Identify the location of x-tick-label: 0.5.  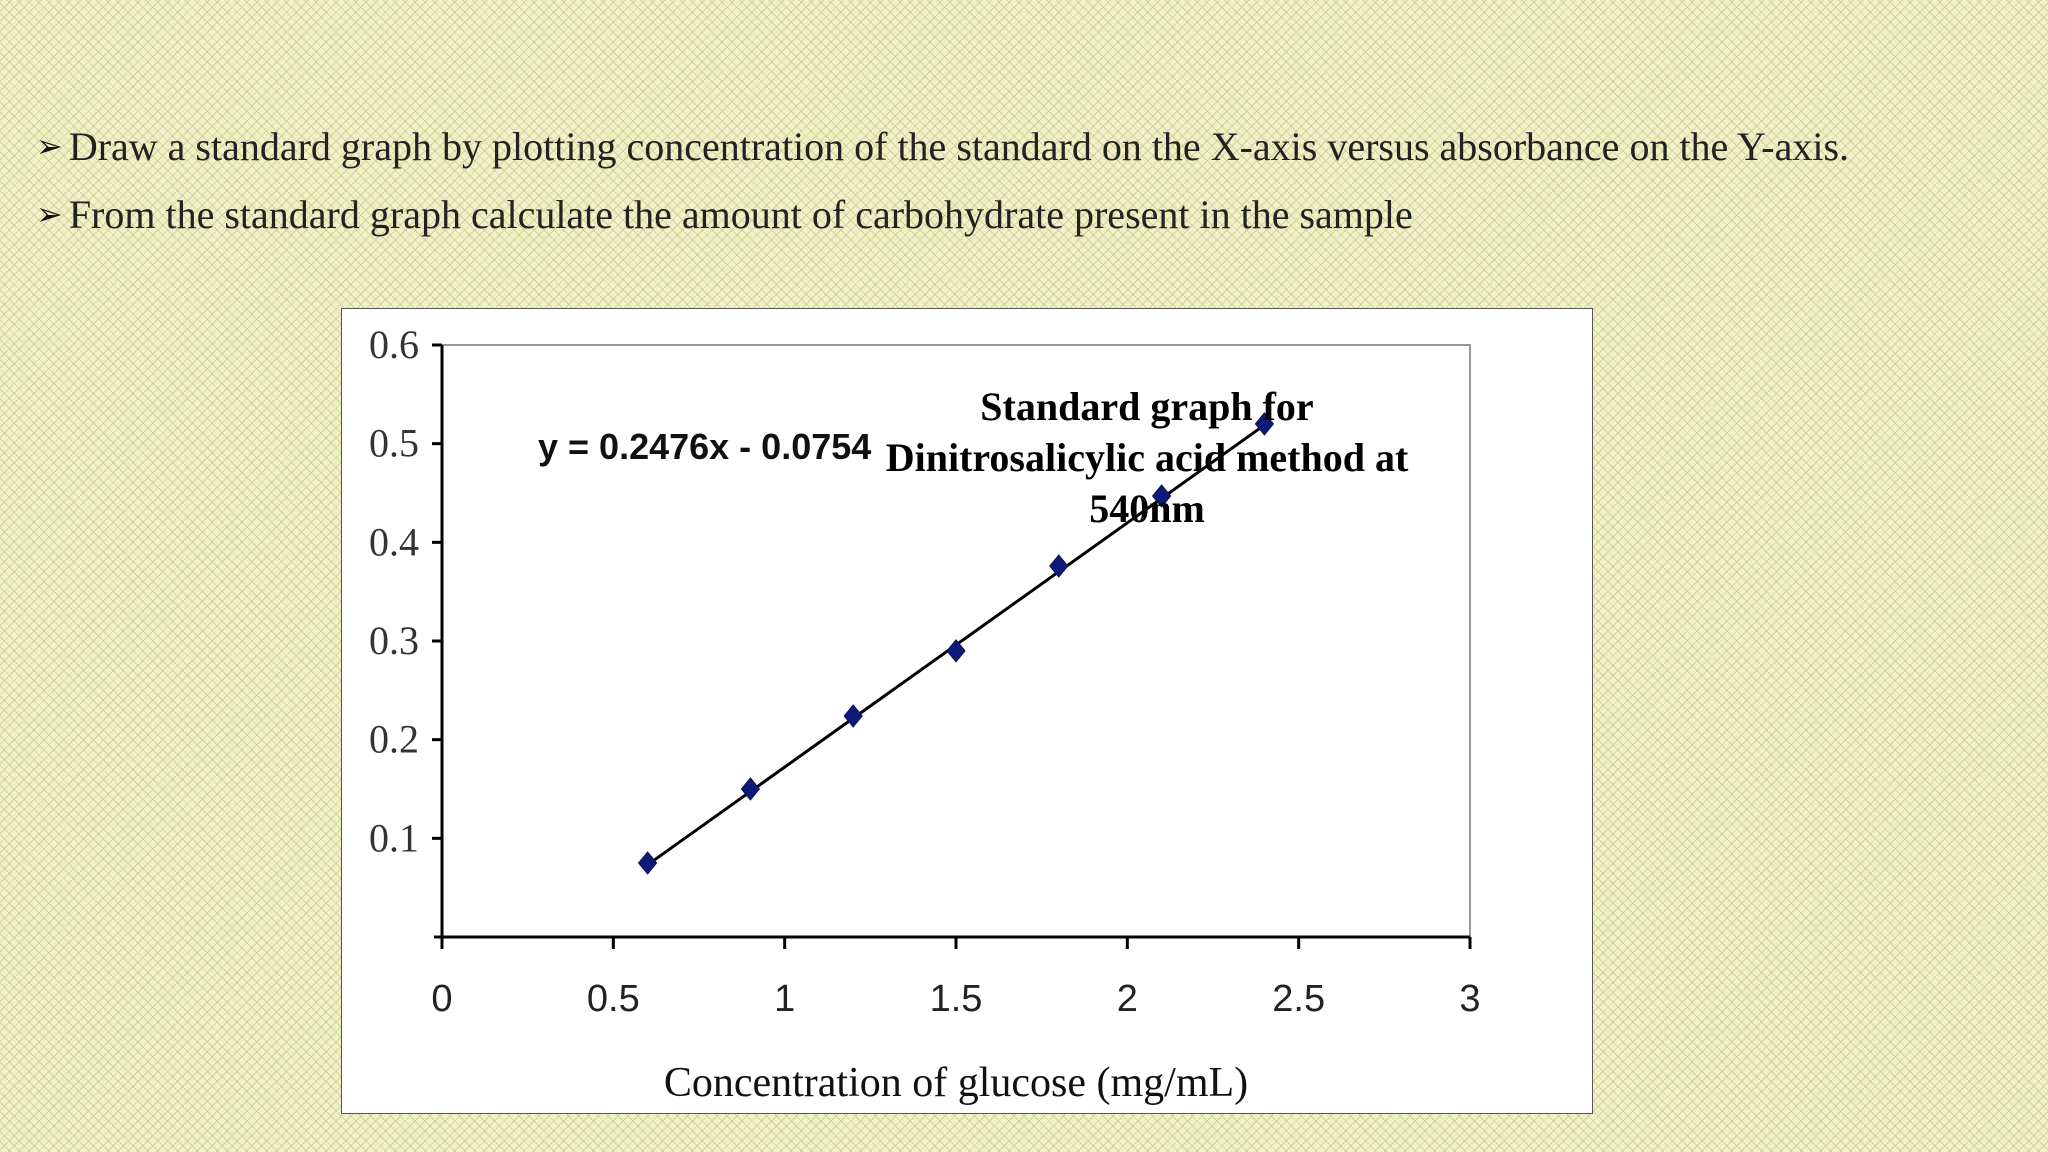
(613, 999).